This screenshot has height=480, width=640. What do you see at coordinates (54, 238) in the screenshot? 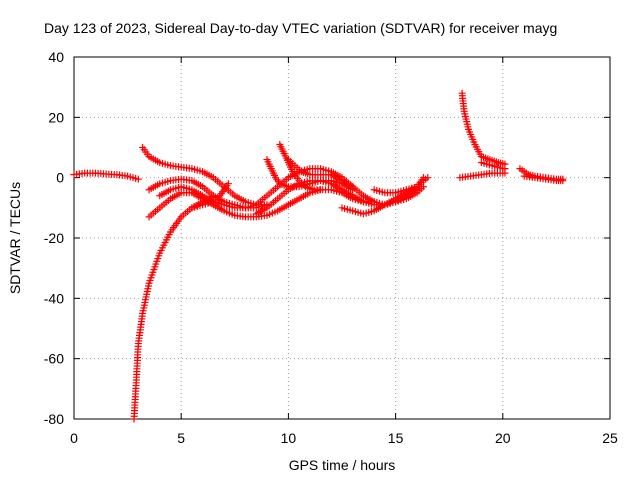
I see `y-tick-label: -20` at bounding box center [54, 238].